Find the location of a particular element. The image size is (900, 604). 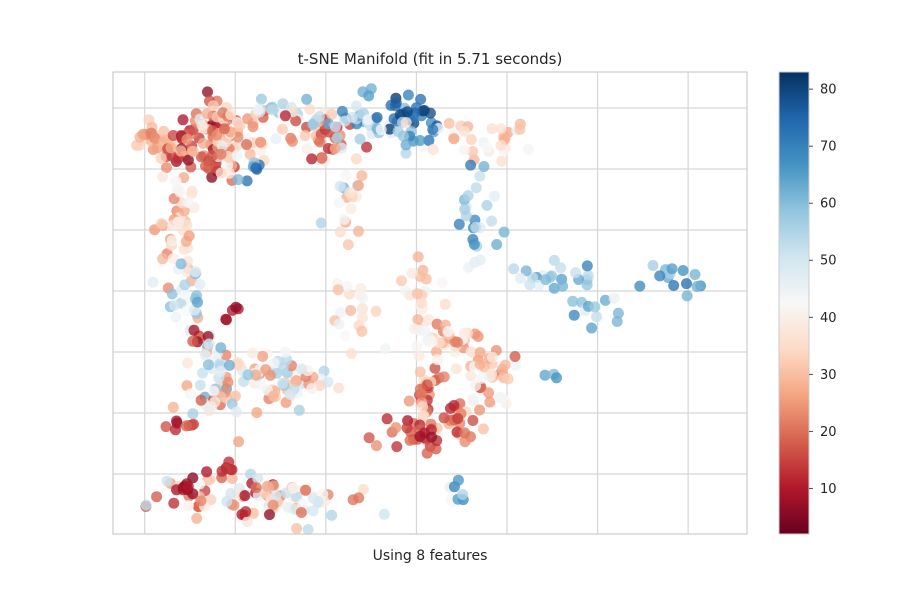

colorbar-tick-label: 20 is located at coordinates (828, 432).